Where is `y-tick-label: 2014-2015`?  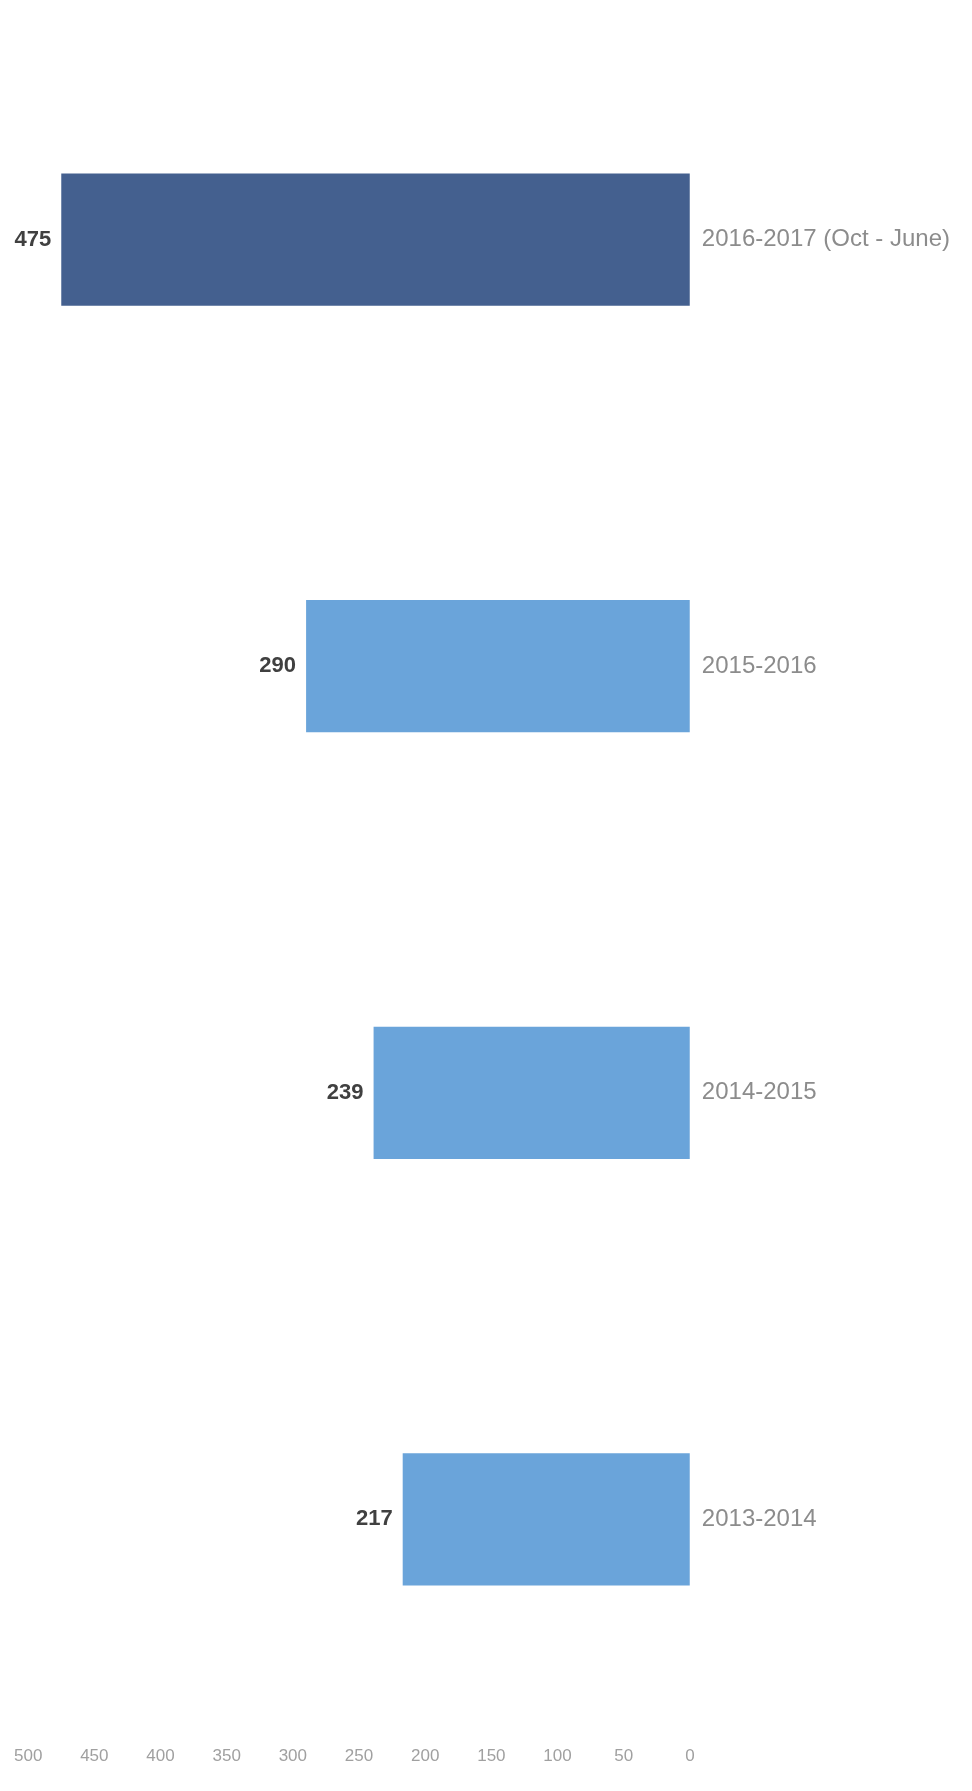 y-tick-label: 2014-2015 is located at coordinates (759, 1091).